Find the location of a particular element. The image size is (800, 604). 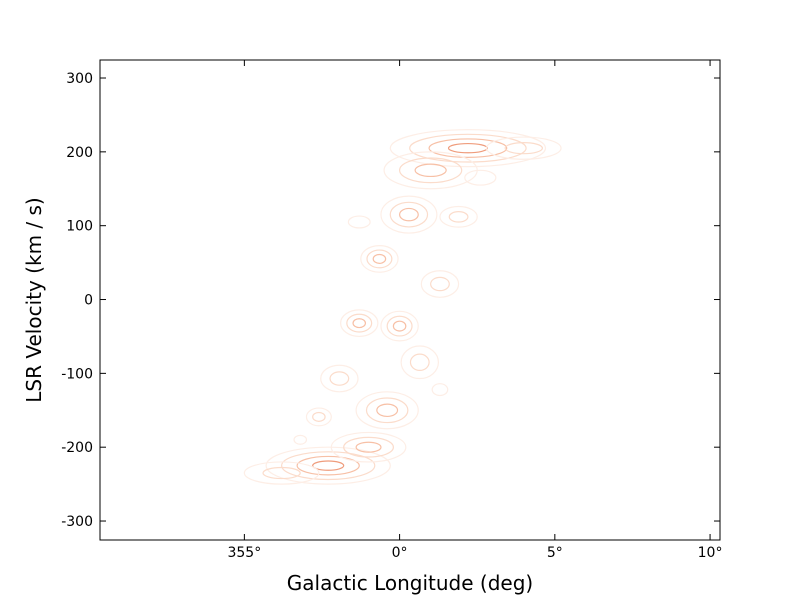

y-axis-label: LSR Velocity (km / s) is located at coordinates (34, 299).